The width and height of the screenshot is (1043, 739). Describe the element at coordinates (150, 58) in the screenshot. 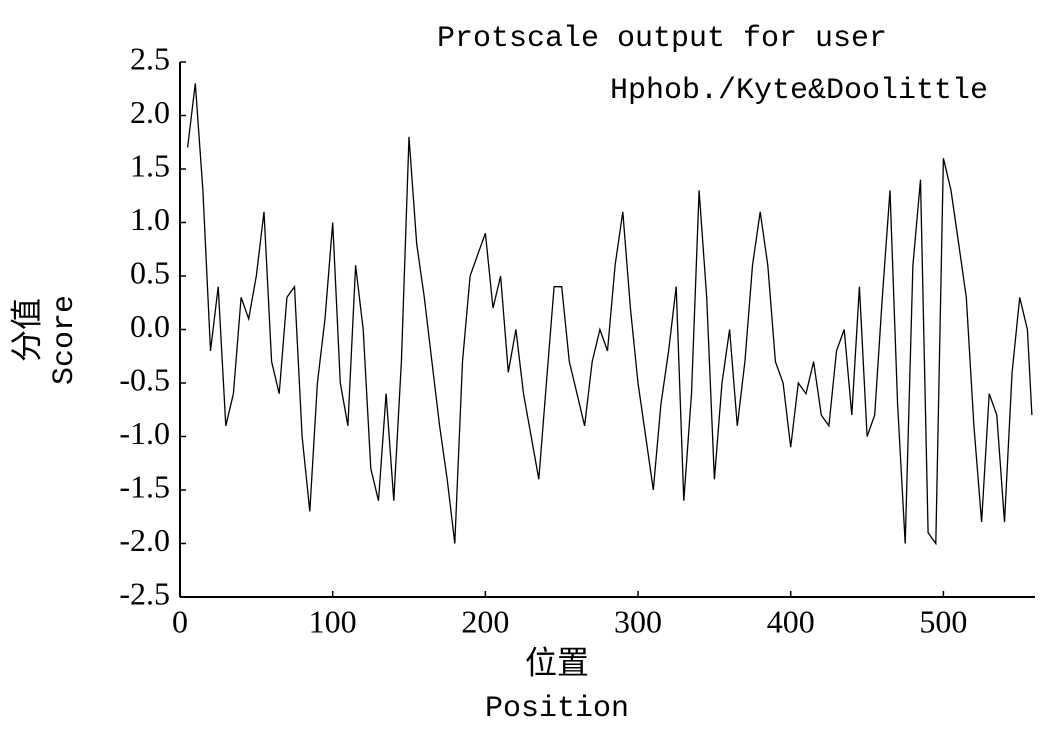

I see `y-tick-label: 2.5` at that location.